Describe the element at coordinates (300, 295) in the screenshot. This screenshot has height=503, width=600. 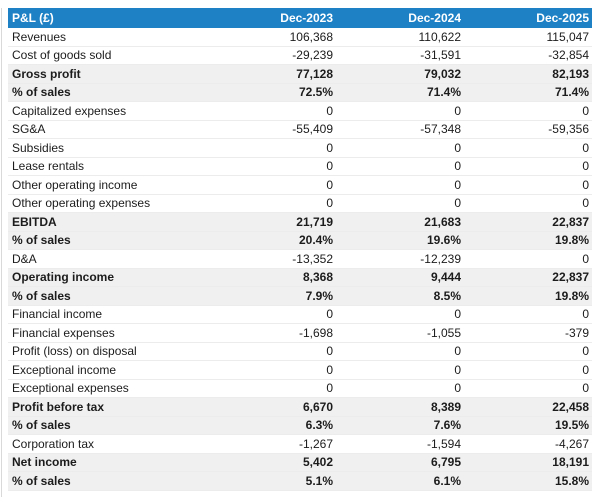
I see `table-row: % of sales 7.9% 8.5% 19.8%` at that location.